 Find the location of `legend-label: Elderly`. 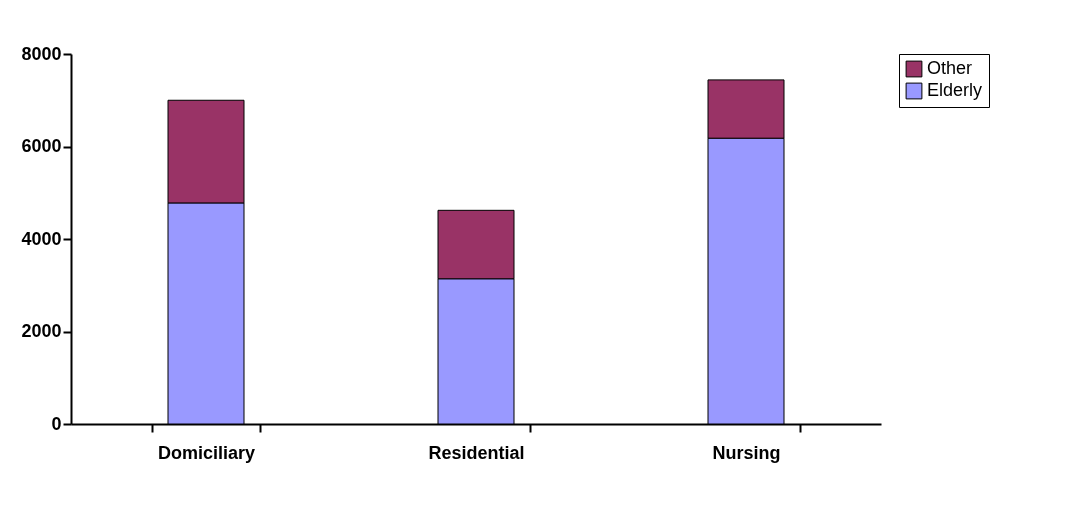

legend-label: Elderly is located at coordinates (955, 90).